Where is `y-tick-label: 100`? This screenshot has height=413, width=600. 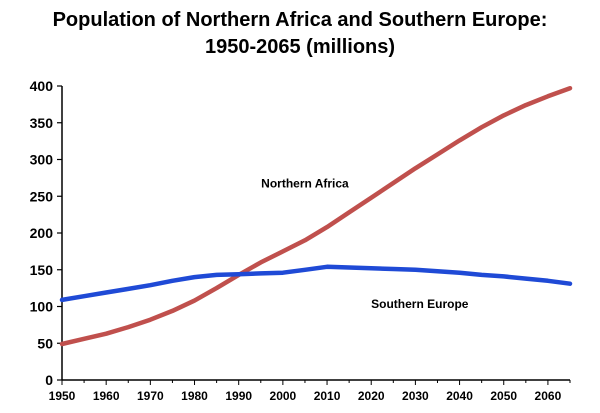
y-tick-label: 100 is located at coordinates (42, 307).